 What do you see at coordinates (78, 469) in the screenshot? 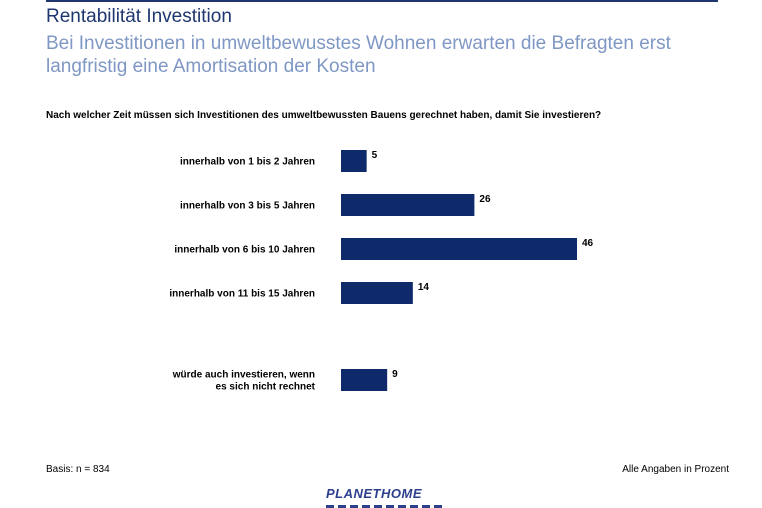
I see `sample-basis: Basis: n = 834` at bounding box center [78, 469].